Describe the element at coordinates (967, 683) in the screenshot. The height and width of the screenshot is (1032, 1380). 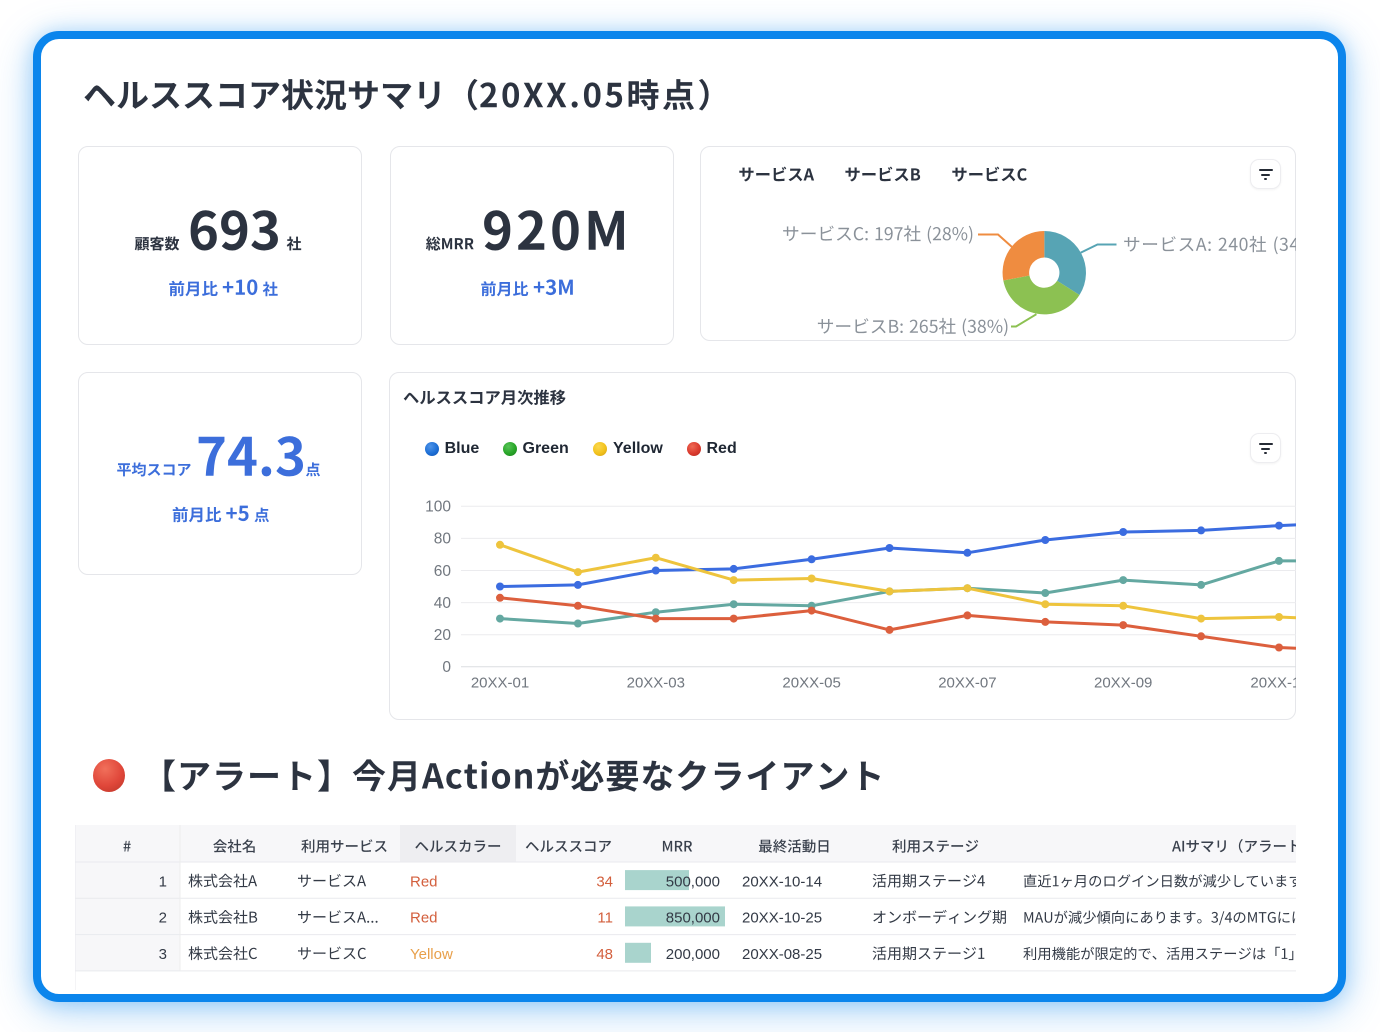
I see `svg-text: 20XX-07` at that location.